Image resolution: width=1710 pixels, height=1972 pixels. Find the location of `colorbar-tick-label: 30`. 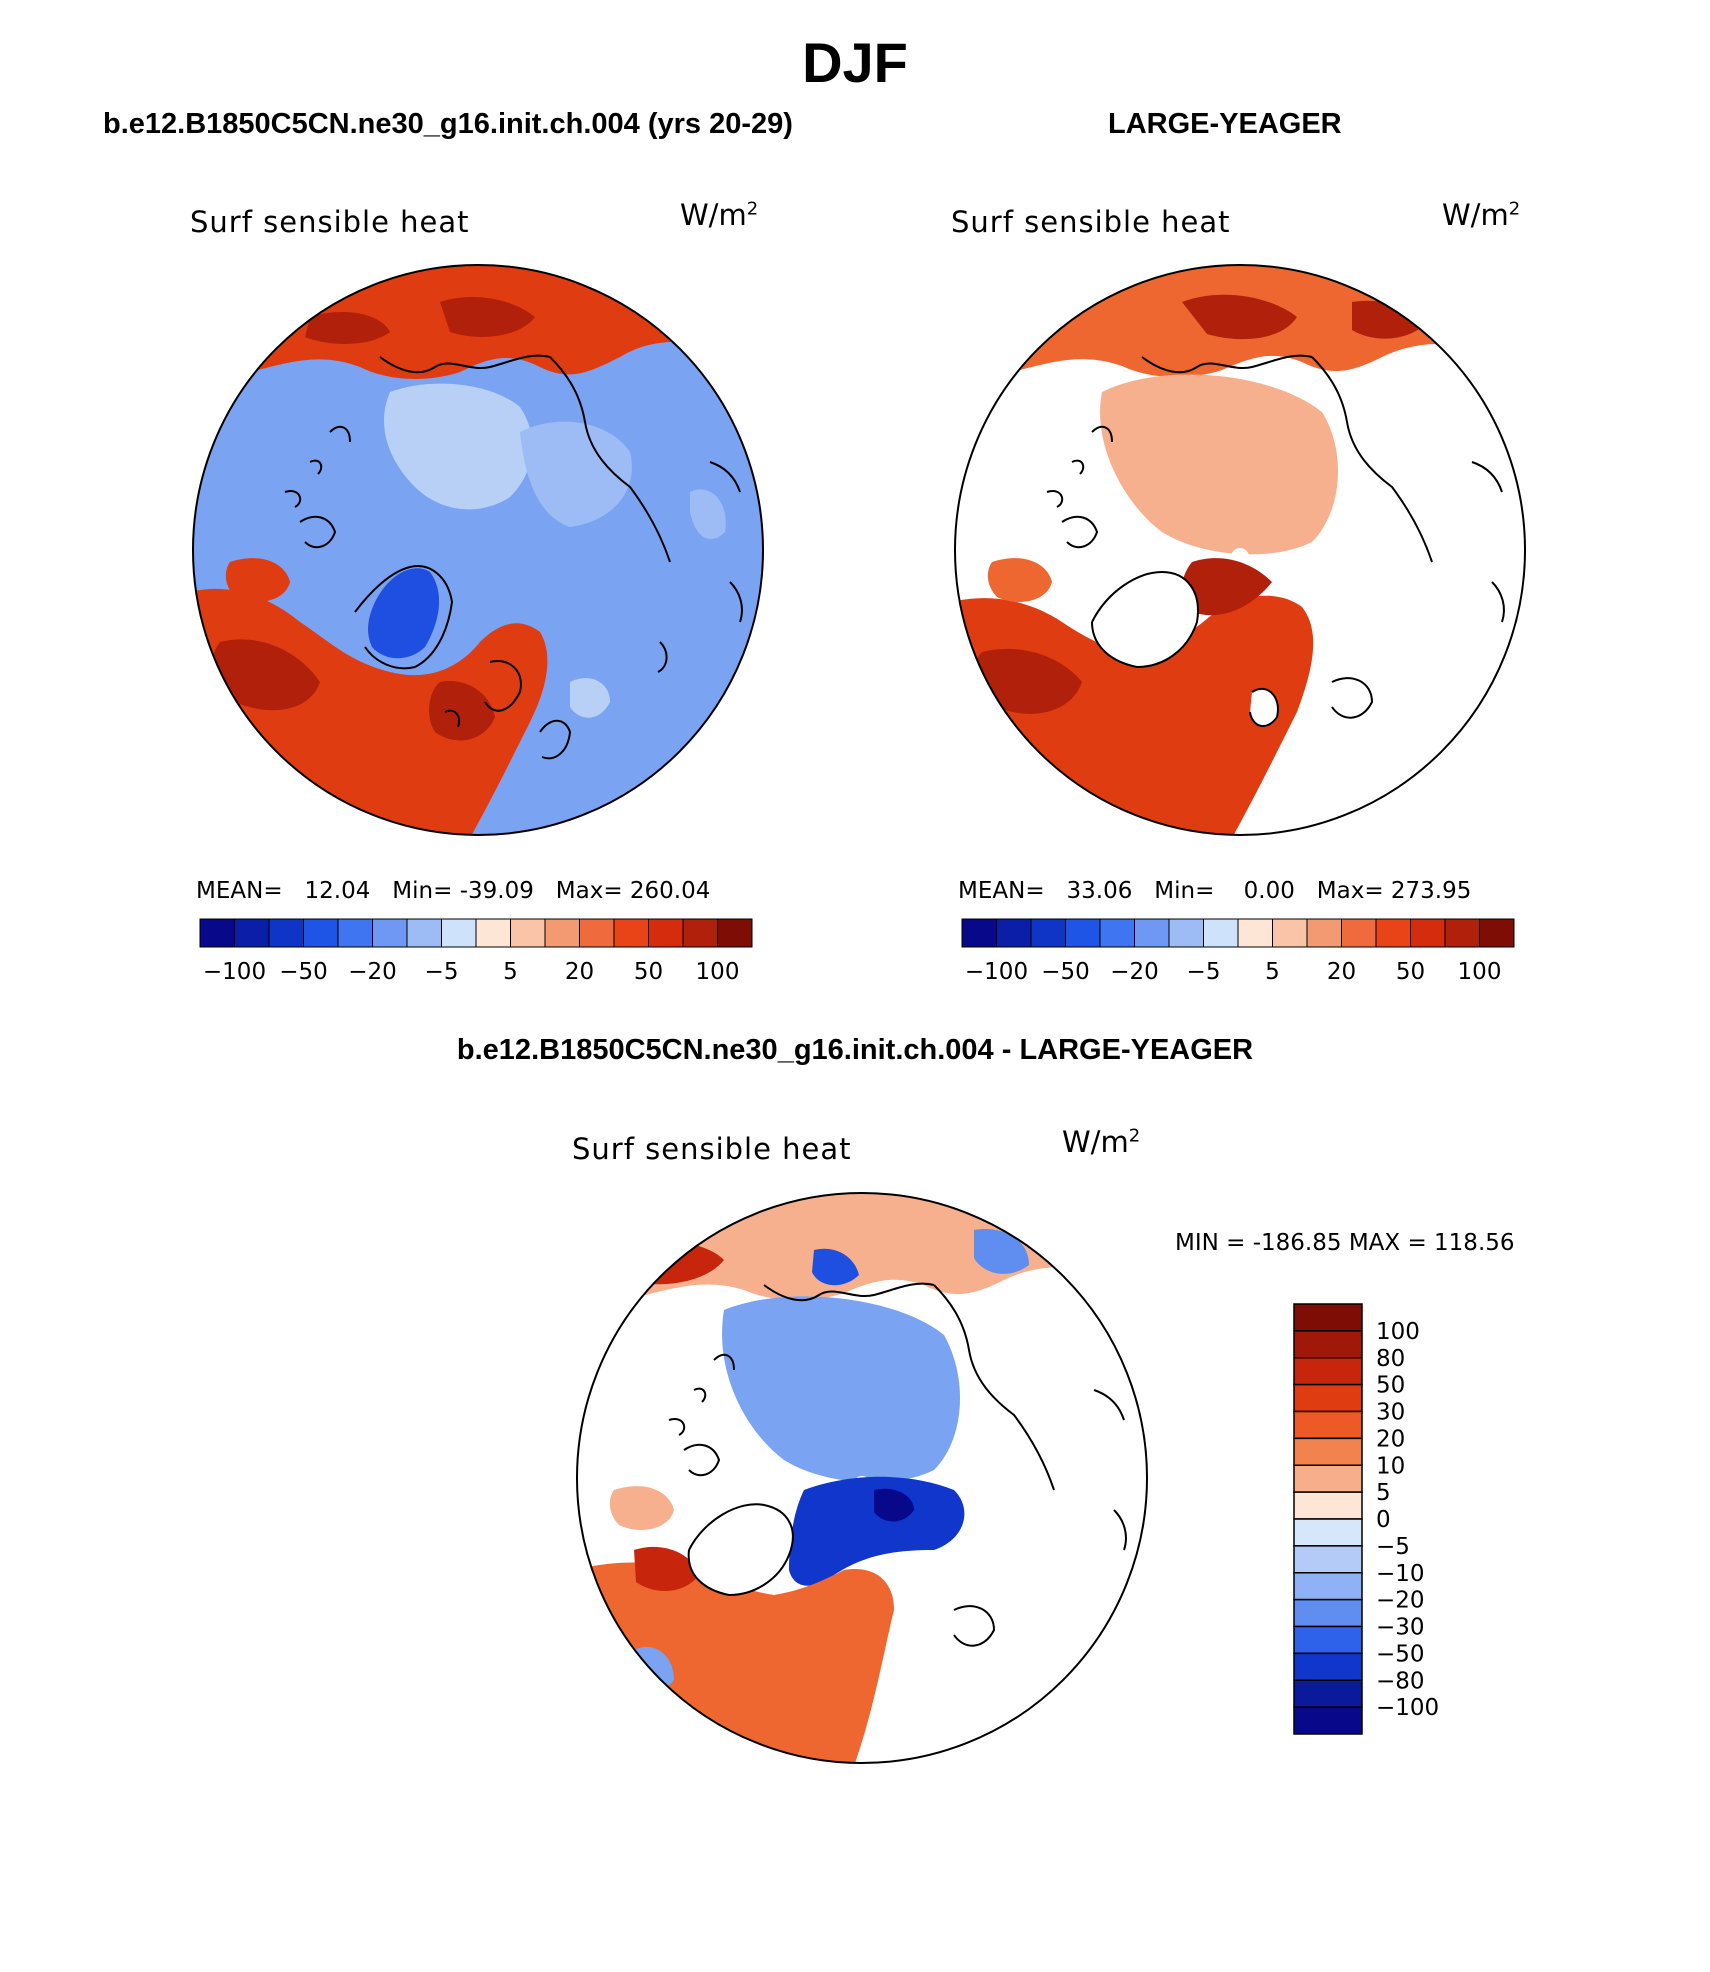

colorbar-tick-label: 30 is located at coordinates (1390, 1413).